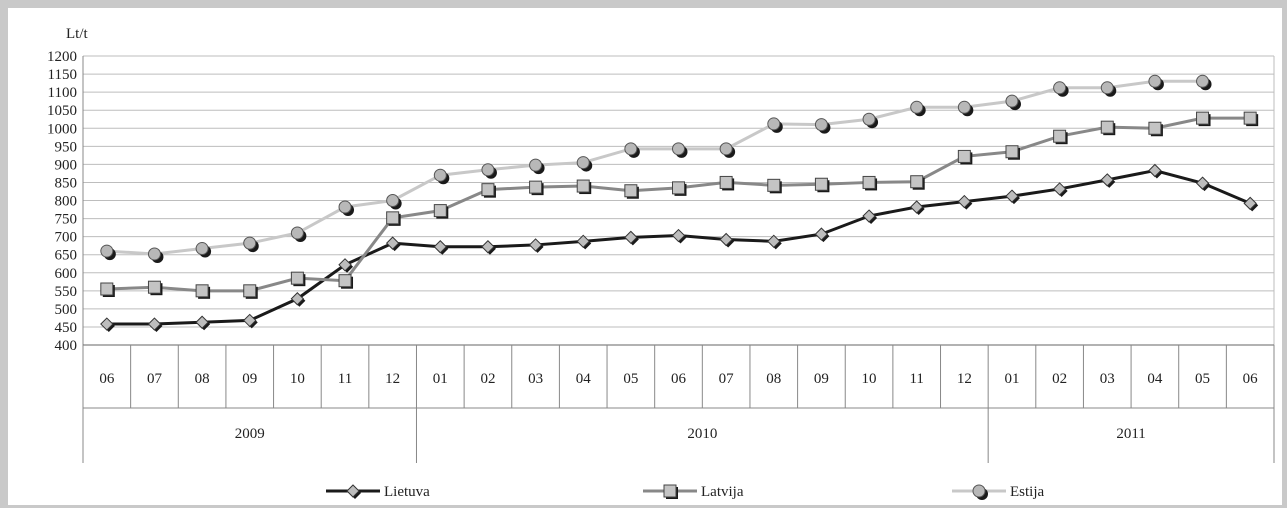  Describe the element at coordinates (702, 434) in the screenshot. I see `year-label: 2010` at that location.